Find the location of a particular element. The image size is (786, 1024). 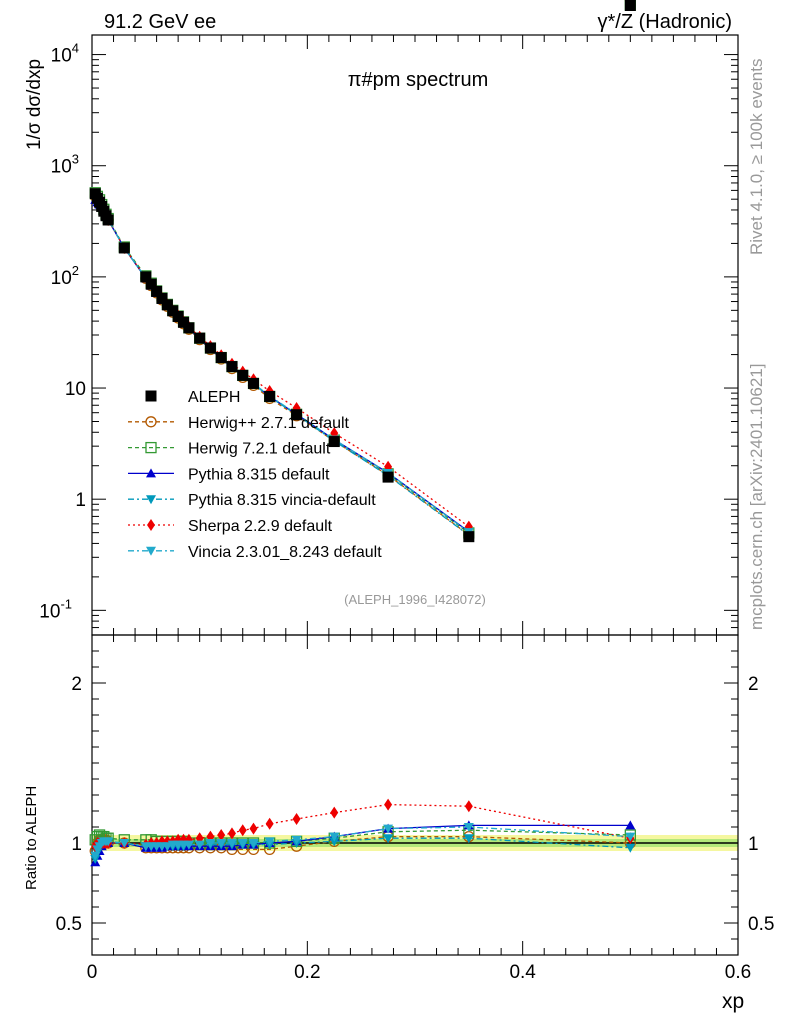

x-axis: 0 0.2 0.4 0.6 is located at coordinates (419, 972).